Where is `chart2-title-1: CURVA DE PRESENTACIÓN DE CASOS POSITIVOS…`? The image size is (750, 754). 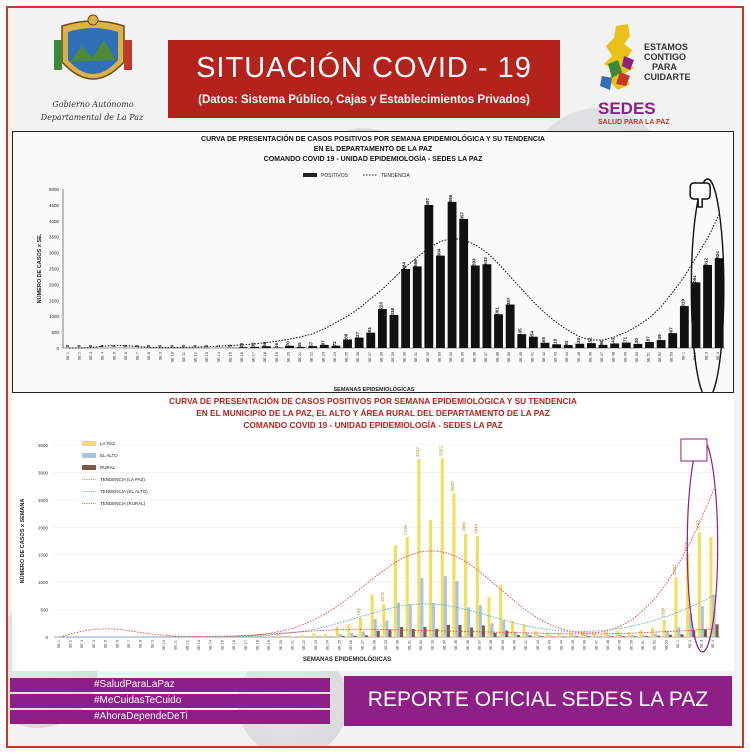 chart2-title-1: CURVA DE PRESENTACIÓN DE CASOS POSITIVOS… is located at coordinates (373, 401).